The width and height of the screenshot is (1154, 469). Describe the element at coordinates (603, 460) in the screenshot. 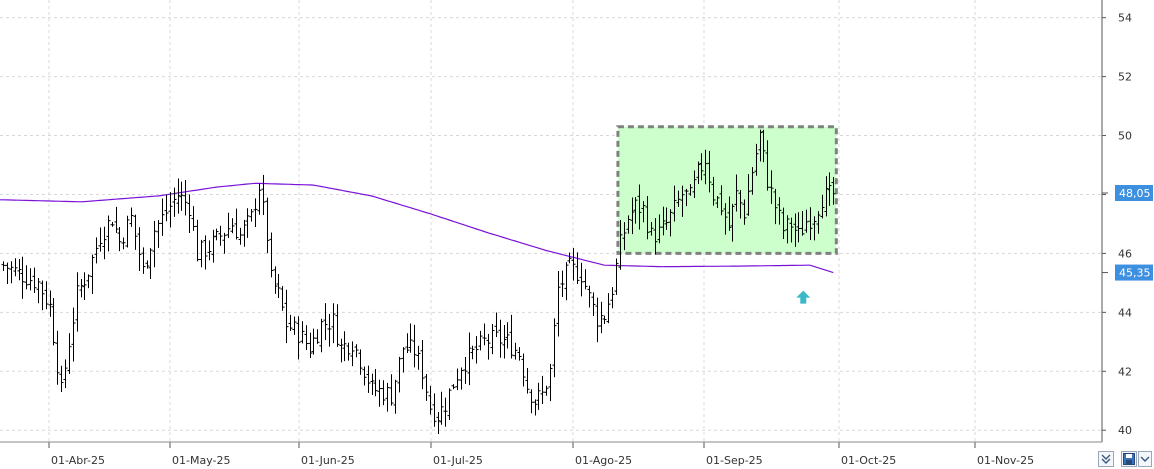

I see `x-tick-label: 01-Ago-25` at that location.